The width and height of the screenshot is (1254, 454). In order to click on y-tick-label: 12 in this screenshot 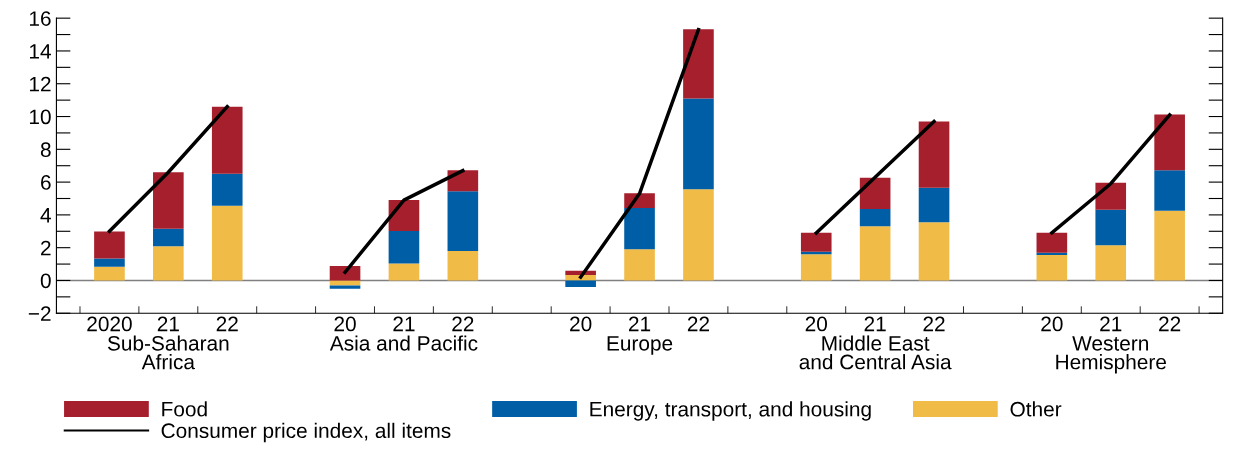, I will do `click(40, 84)`.